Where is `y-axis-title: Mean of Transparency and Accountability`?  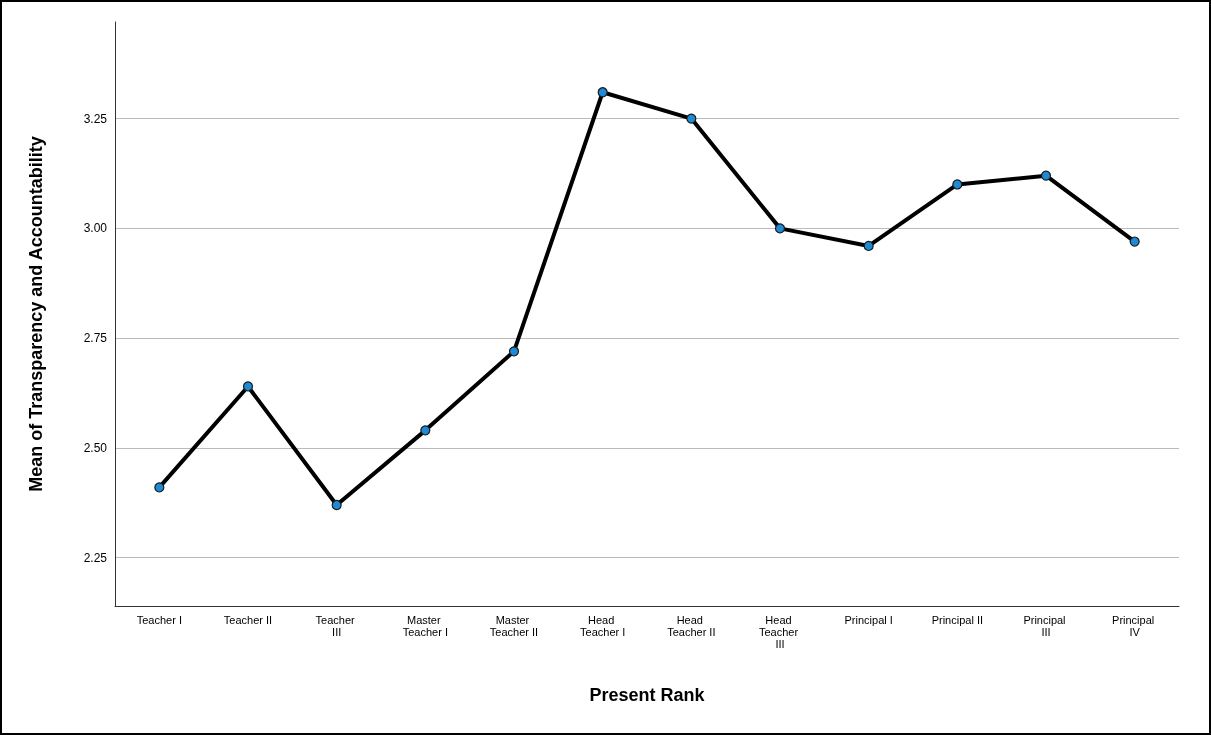
y-axis-title: Mean of Transparency and Accountability is located at coordinates (36, 314).